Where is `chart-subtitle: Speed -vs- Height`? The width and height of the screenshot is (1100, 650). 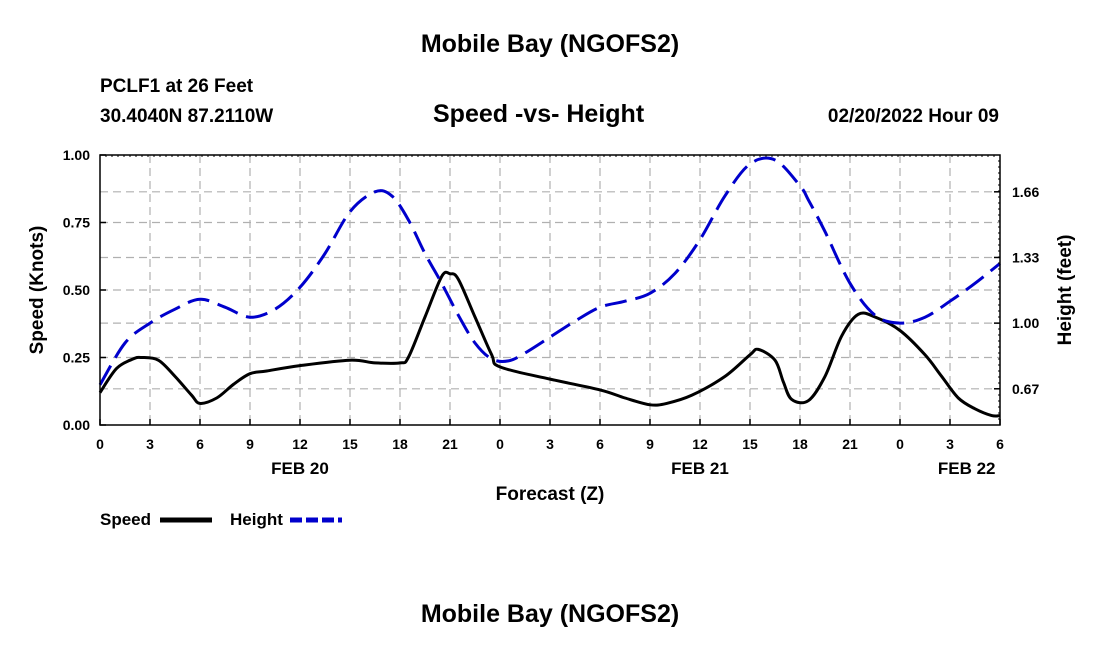
chart-subtitle: Speed -vs- Height is located at coordinates (539, 114).